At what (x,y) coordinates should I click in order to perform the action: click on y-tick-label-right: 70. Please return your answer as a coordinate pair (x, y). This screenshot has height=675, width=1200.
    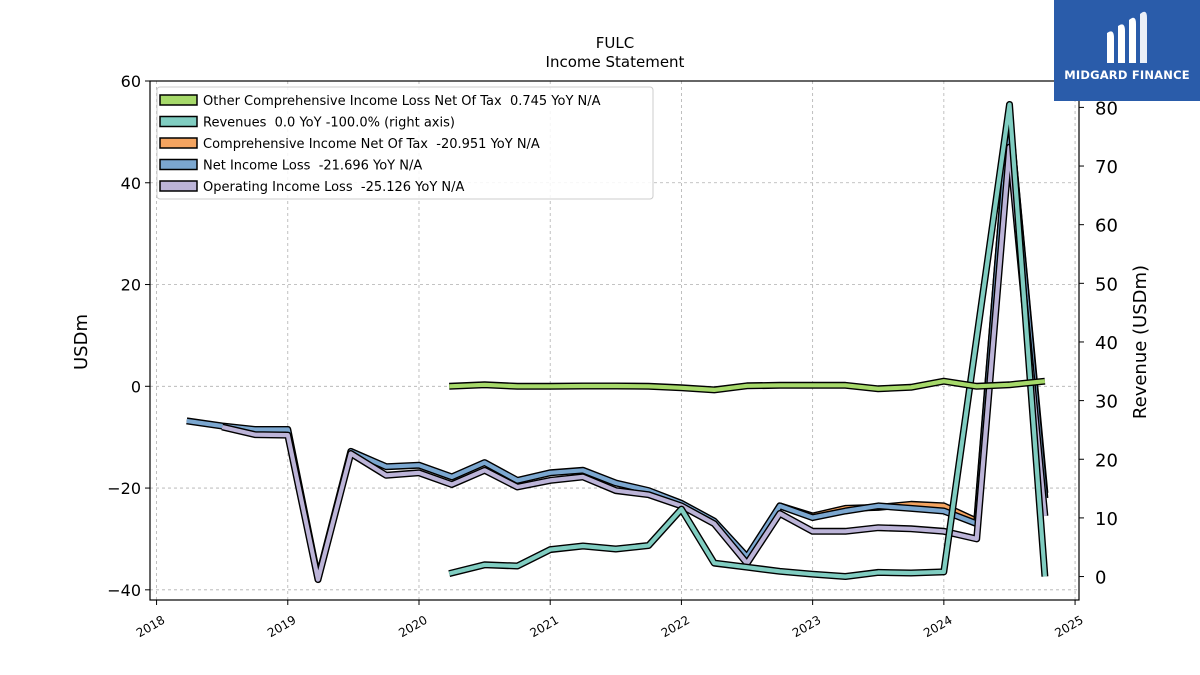
    Looking at the image, I should click on (1106, 167).